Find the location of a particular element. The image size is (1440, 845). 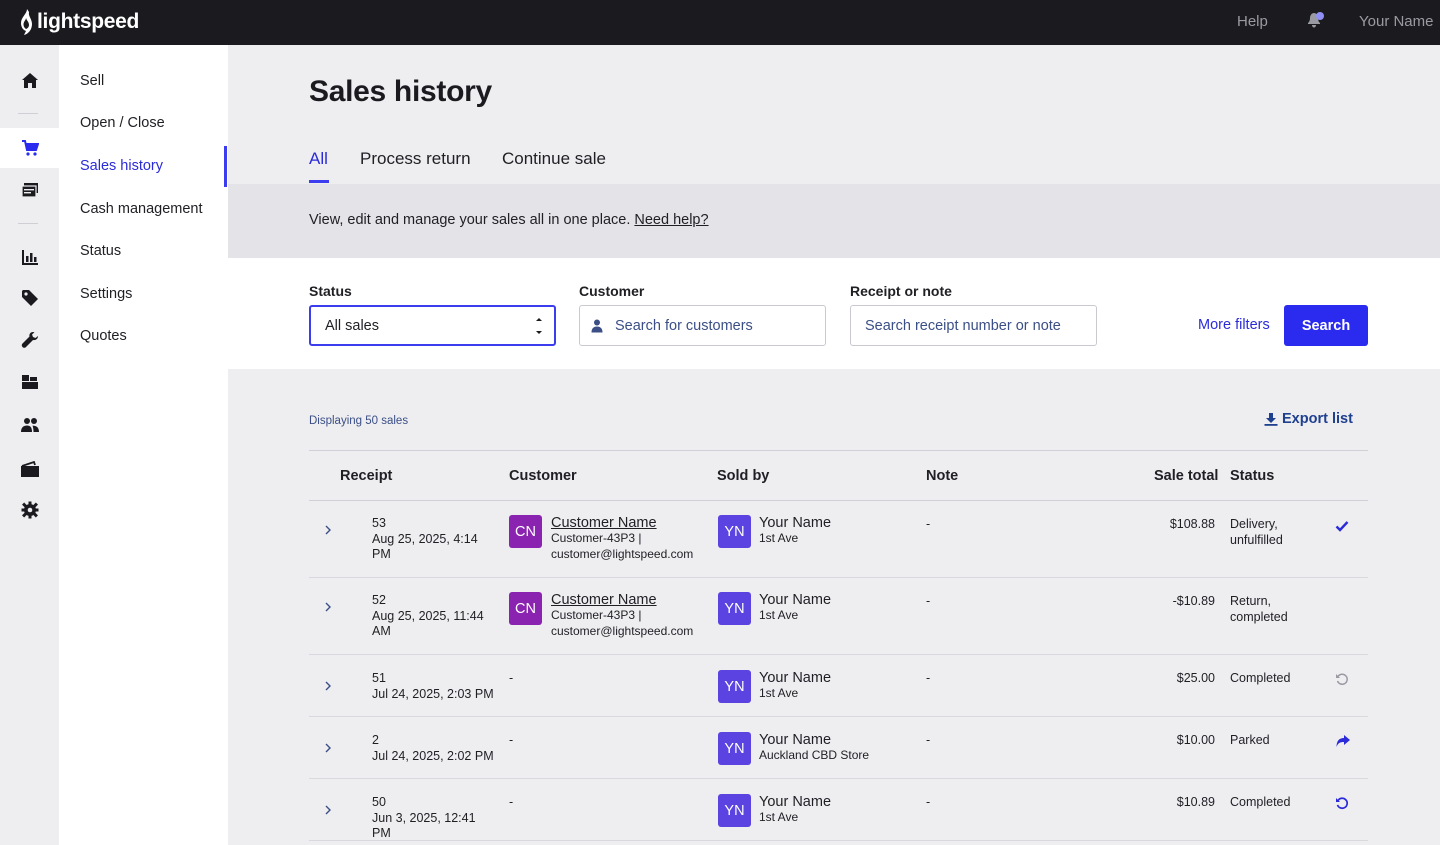

rail-register is located at coordinates (29, 190).